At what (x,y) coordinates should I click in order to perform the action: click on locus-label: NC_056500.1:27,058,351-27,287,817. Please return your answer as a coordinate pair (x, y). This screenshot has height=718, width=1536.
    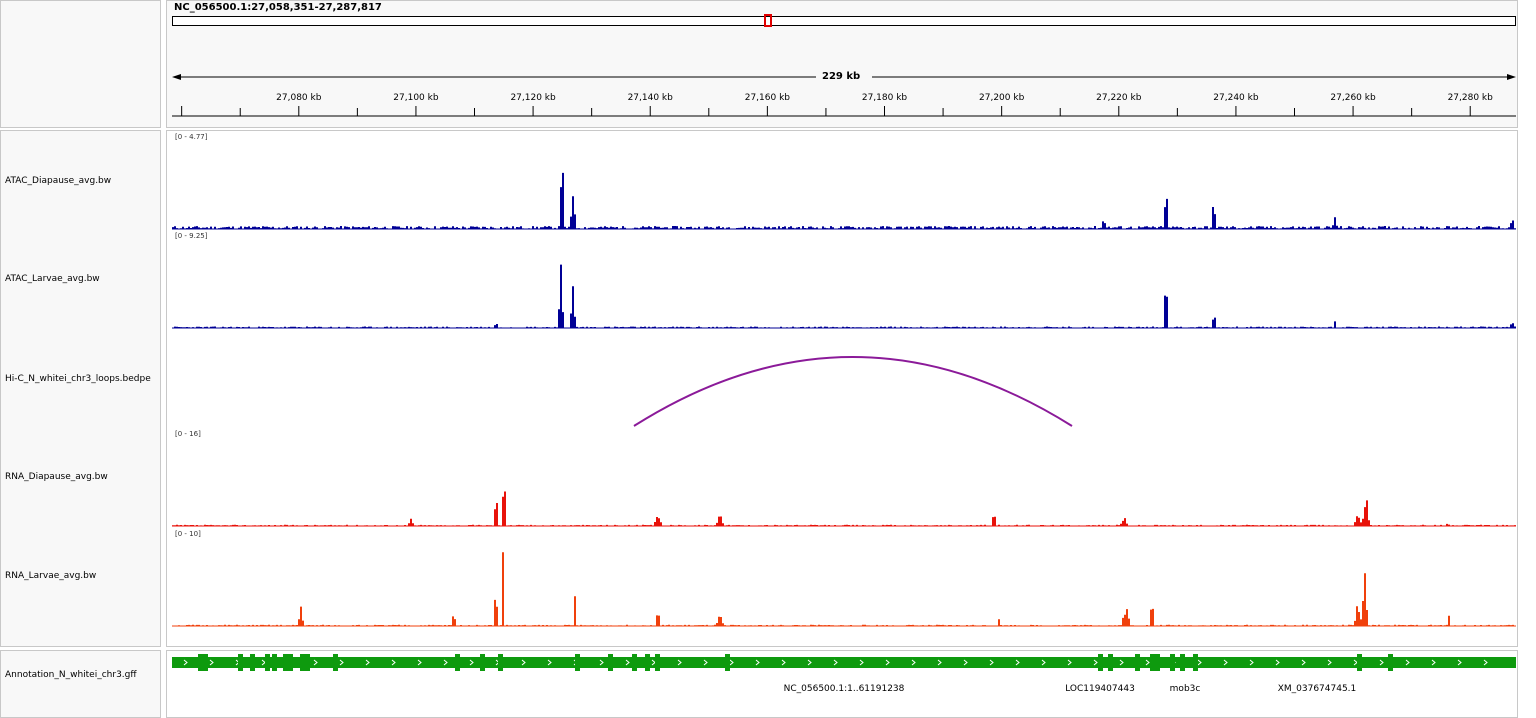
    Looking at the image, I should click on (278, 7).